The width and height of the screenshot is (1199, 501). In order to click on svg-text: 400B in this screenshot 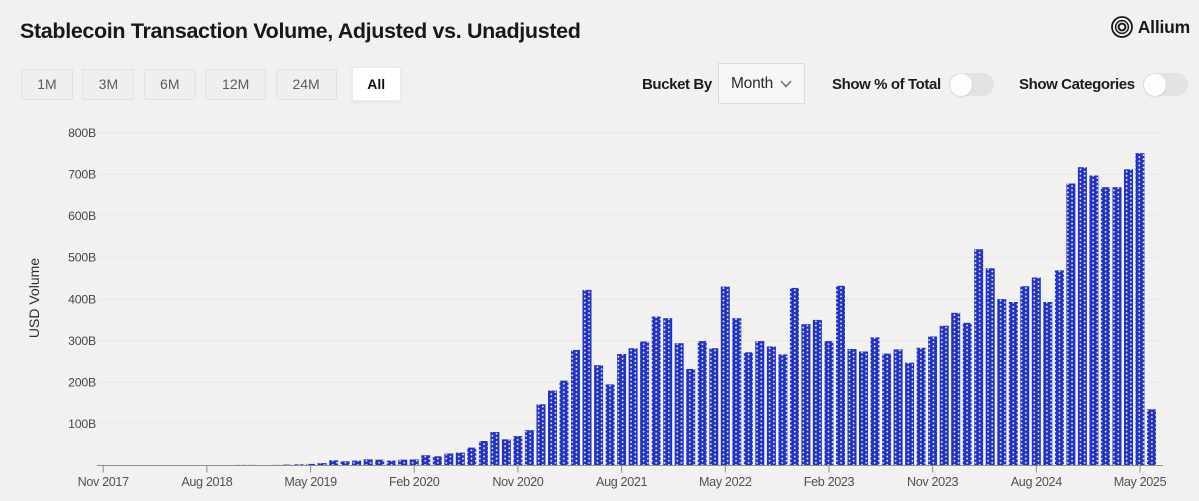, I will do `click(82, 299)`.